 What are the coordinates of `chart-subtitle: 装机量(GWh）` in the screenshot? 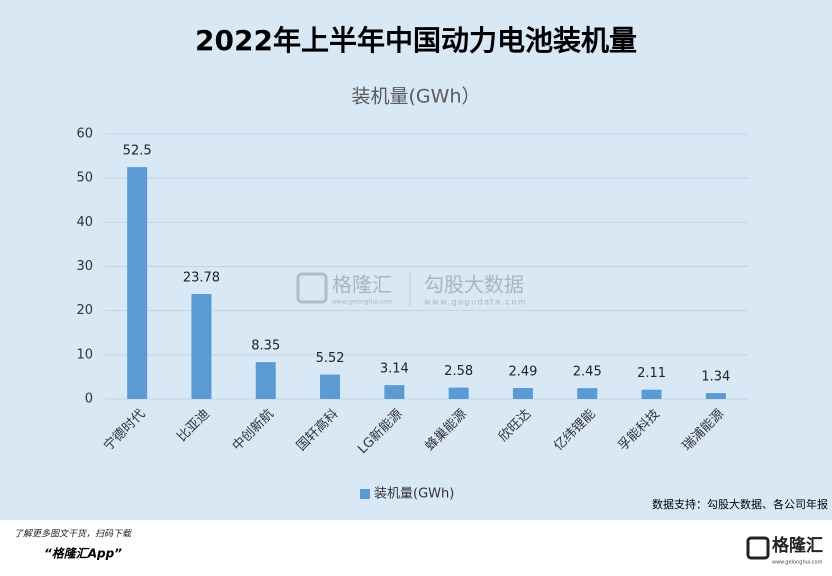 It's located at (416, 97).